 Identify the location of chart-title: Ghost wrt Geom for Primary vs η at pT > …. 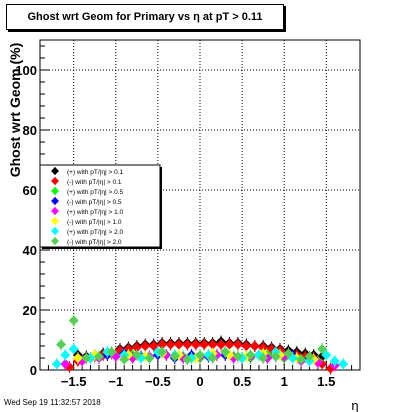
(145, 17).